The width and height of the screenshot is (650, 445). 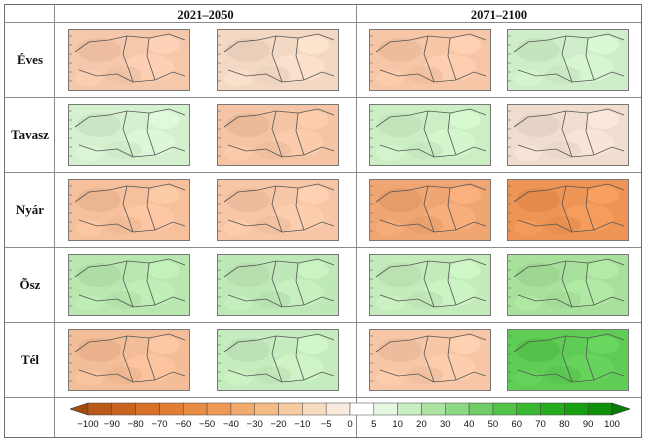 What do you see at coordinates (499, 15) in the screenshot?
I see `period-title-2071-2100: 2071–2100` at bounding box center [499, 15].